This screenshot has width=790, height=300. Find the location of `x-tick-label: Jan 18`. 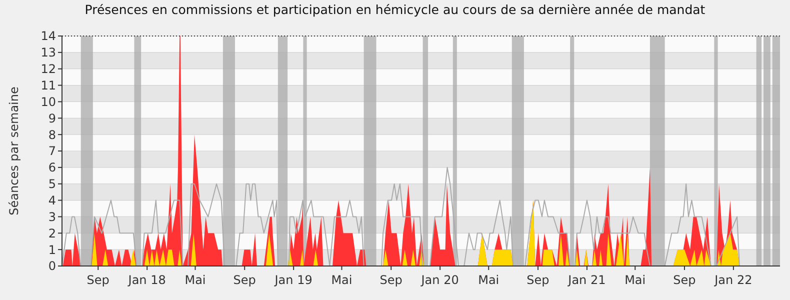

x-tick-label: Jan 18 is located at coordinates (146, 280).